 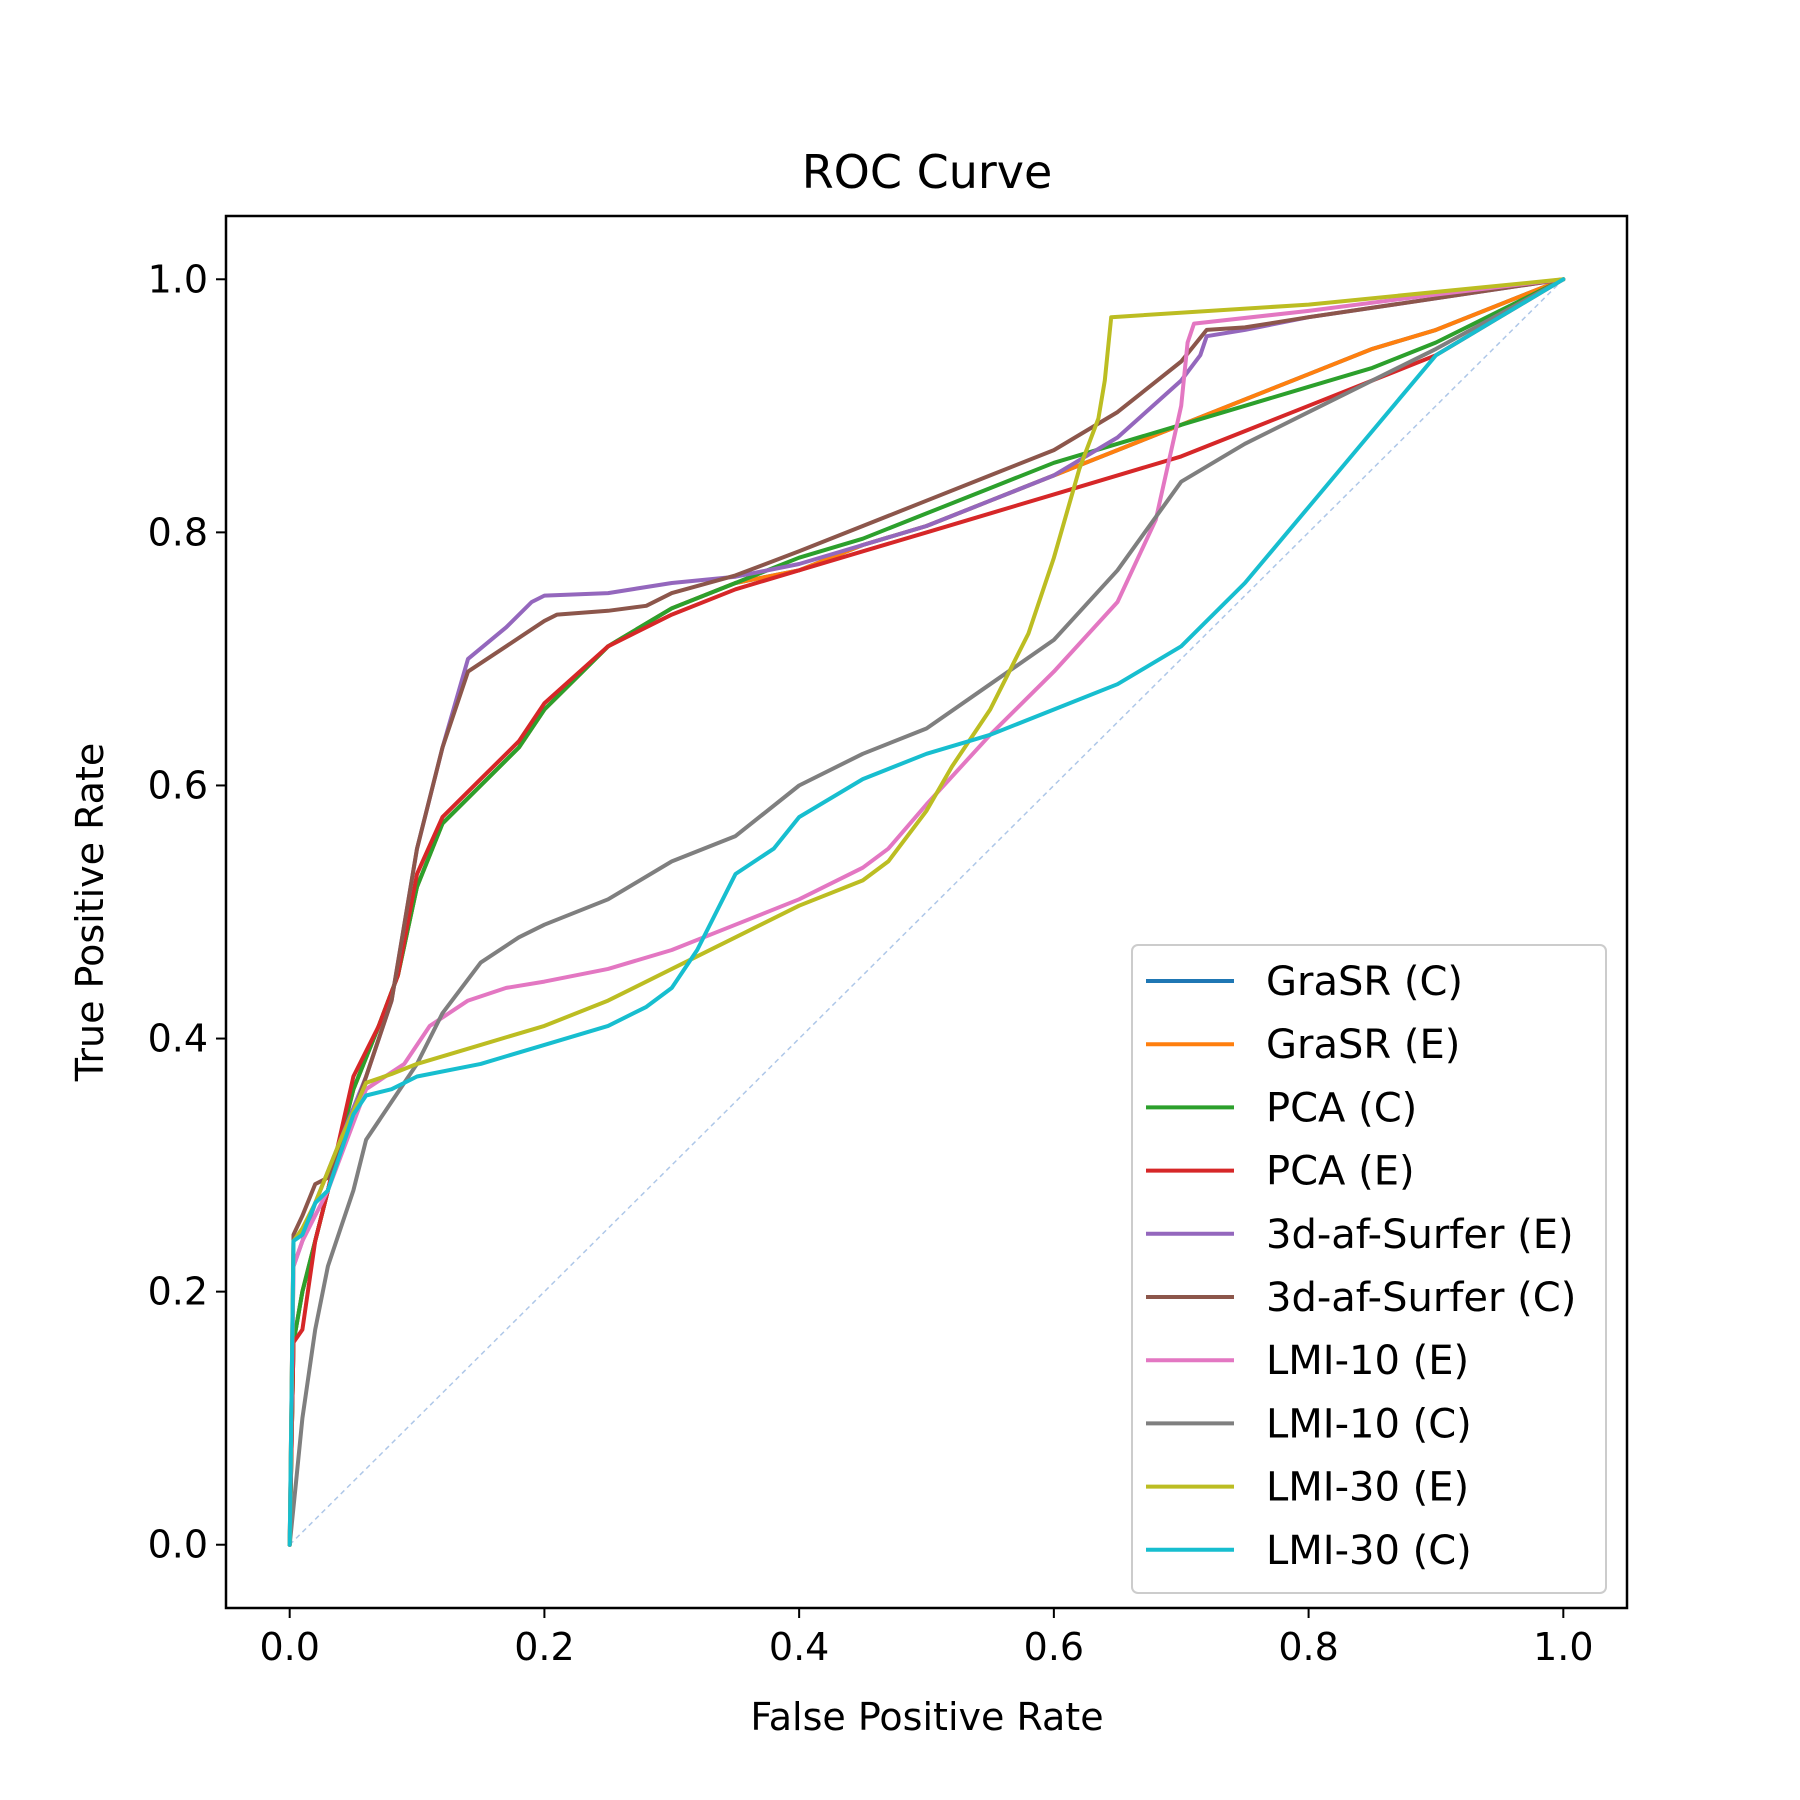 What do you see at coordinates (178, 1292) in the screenshot?
I see `y-tick-label: 0.2` at bounding box center [178, 1292].